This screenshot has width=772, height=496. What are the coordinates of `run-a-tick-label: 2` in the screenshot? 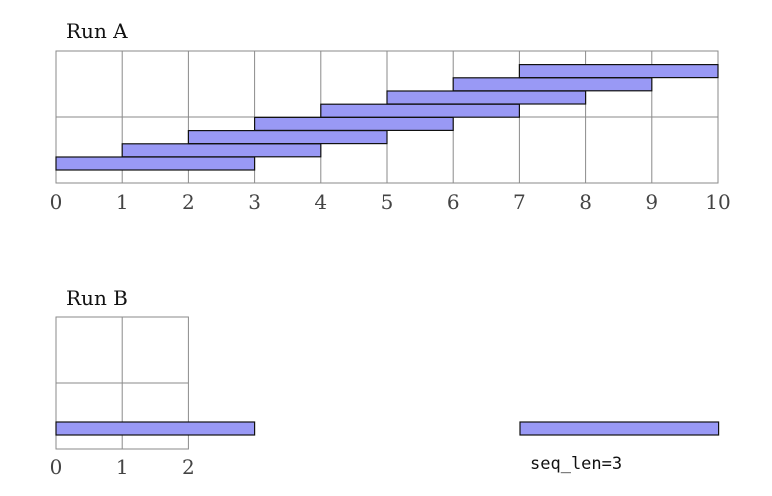 It's located at (188, 202).